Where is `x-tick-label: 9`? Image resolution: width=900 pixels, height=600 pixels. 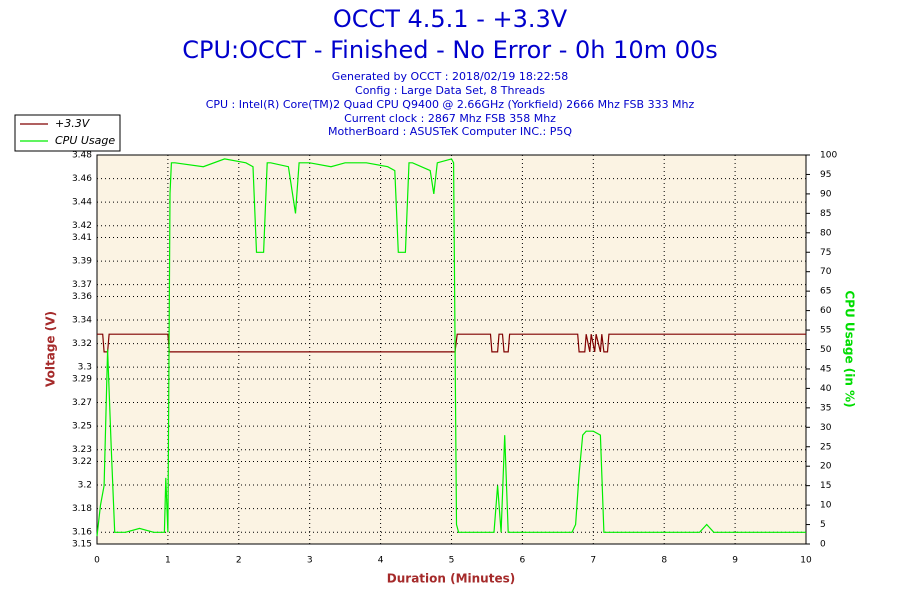
x-tick-label: 9 is located at coordinates (735, 561).